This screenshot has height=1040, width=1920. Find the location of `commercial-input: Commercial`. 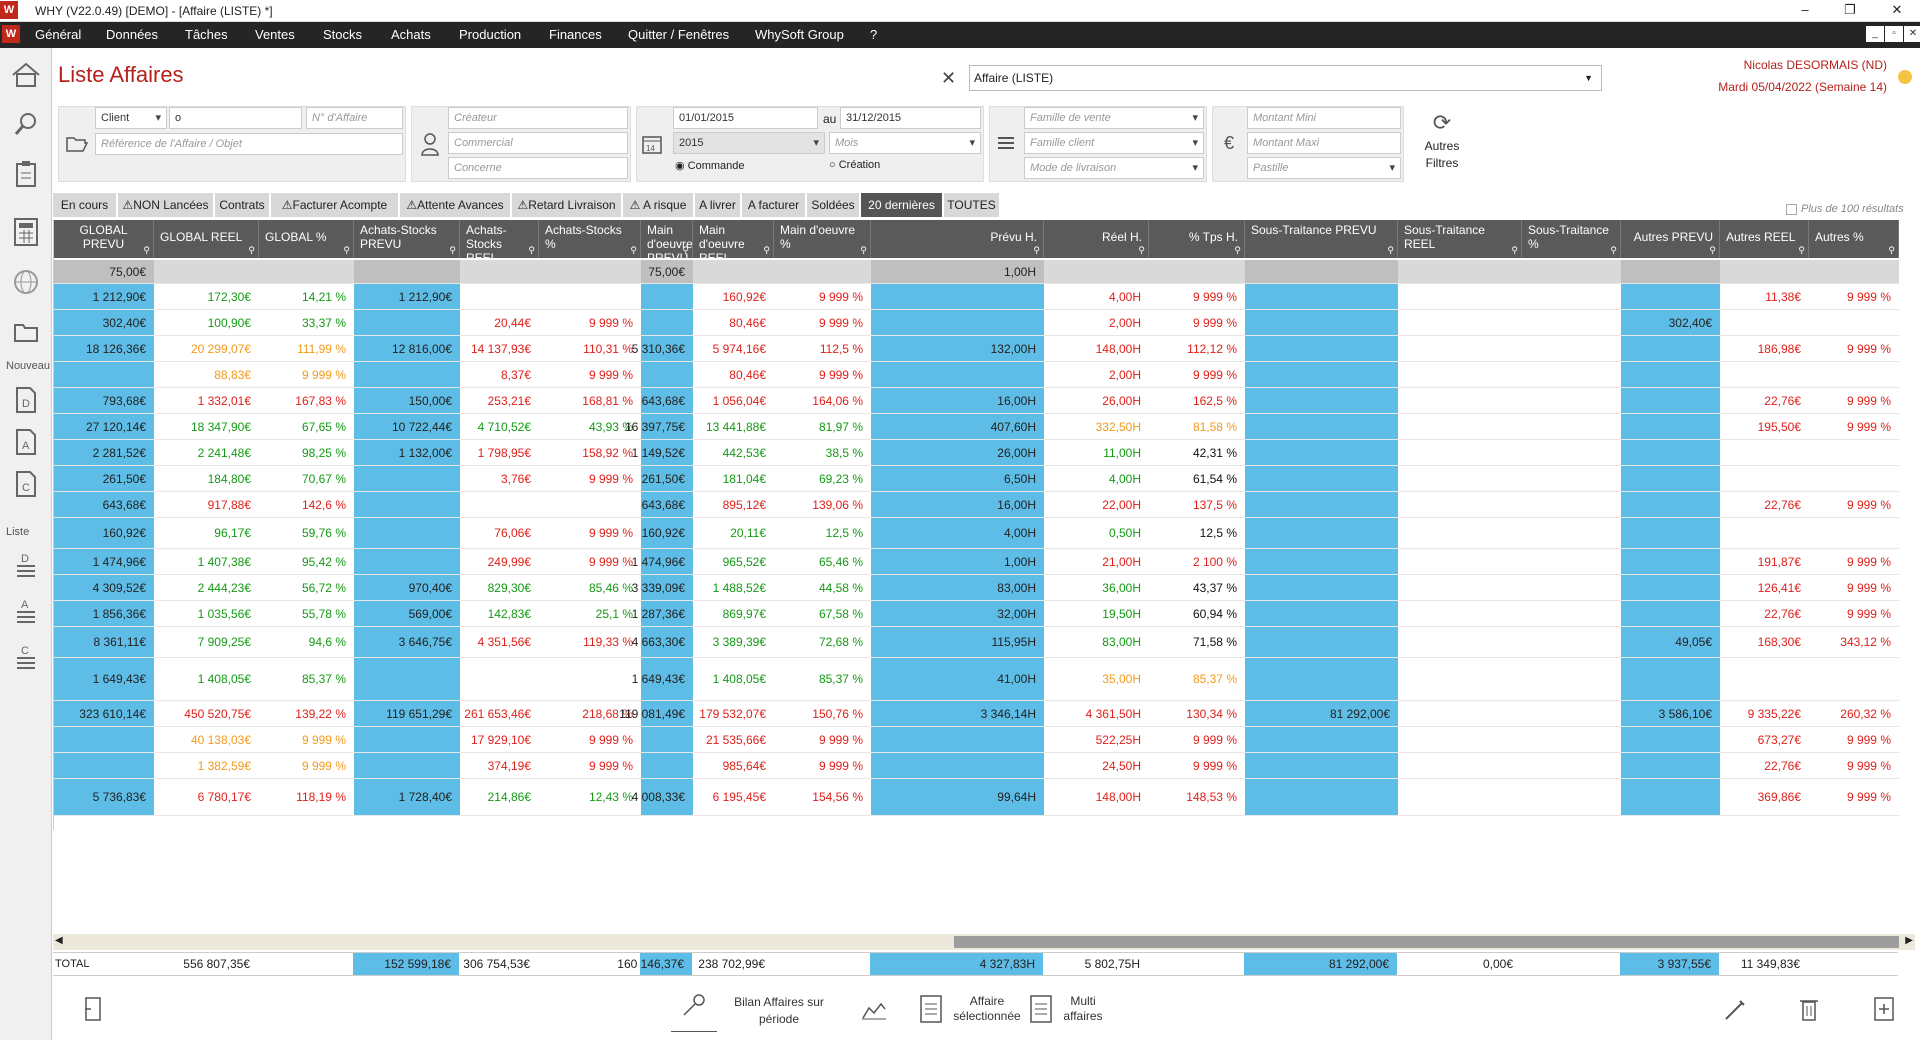

commercial-input: Commercial is located at coordinates (538, 143).